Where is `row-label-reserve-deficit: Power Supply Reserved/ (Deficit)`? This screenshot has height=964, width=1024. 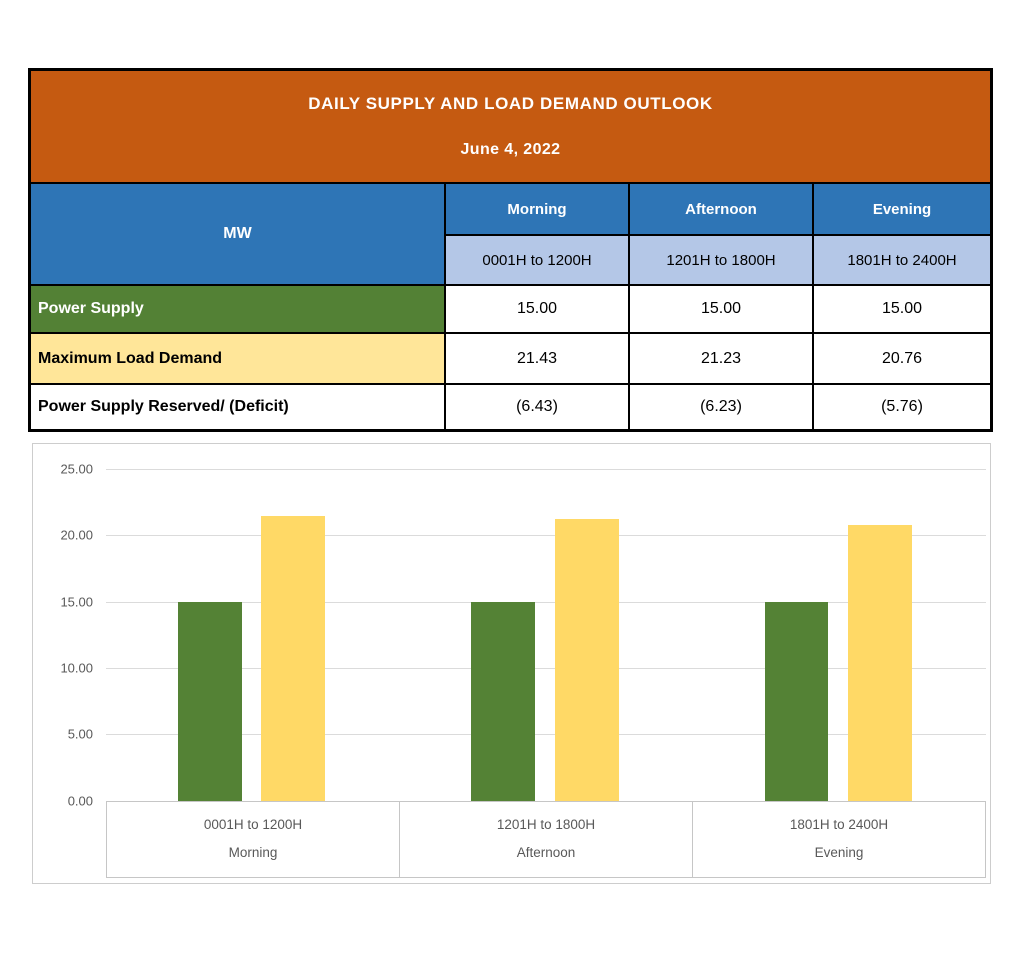
row-label-reserve-deficit: Power Supply Reserved/ (Deficit) is located at coordinates (237, 407).